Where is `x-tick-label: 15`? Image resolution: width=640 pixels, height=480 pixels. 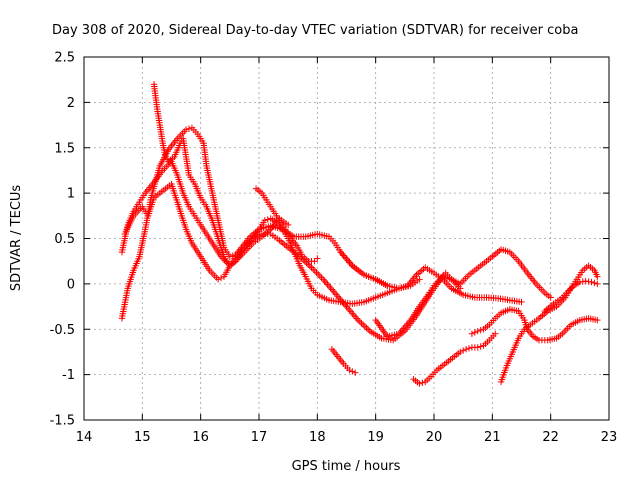 x-tick-label: 15 is located at coordinates (142, 437).